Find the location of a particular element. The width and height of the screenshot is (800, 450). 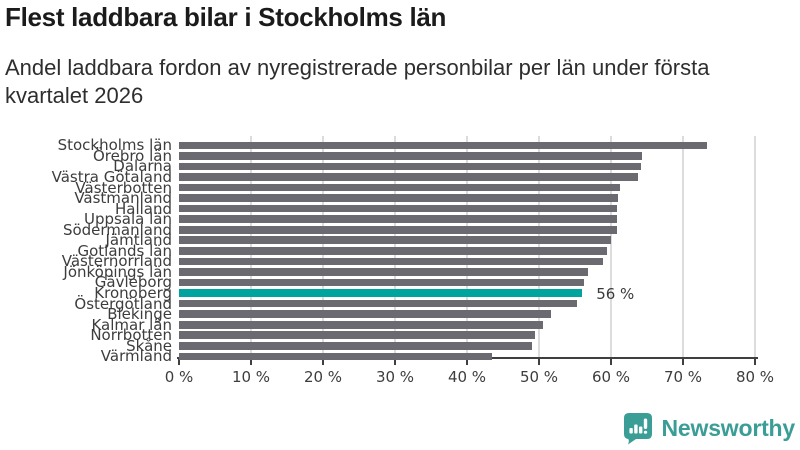

y-axis-label: Blekinge is located at coordinates (139, 314).